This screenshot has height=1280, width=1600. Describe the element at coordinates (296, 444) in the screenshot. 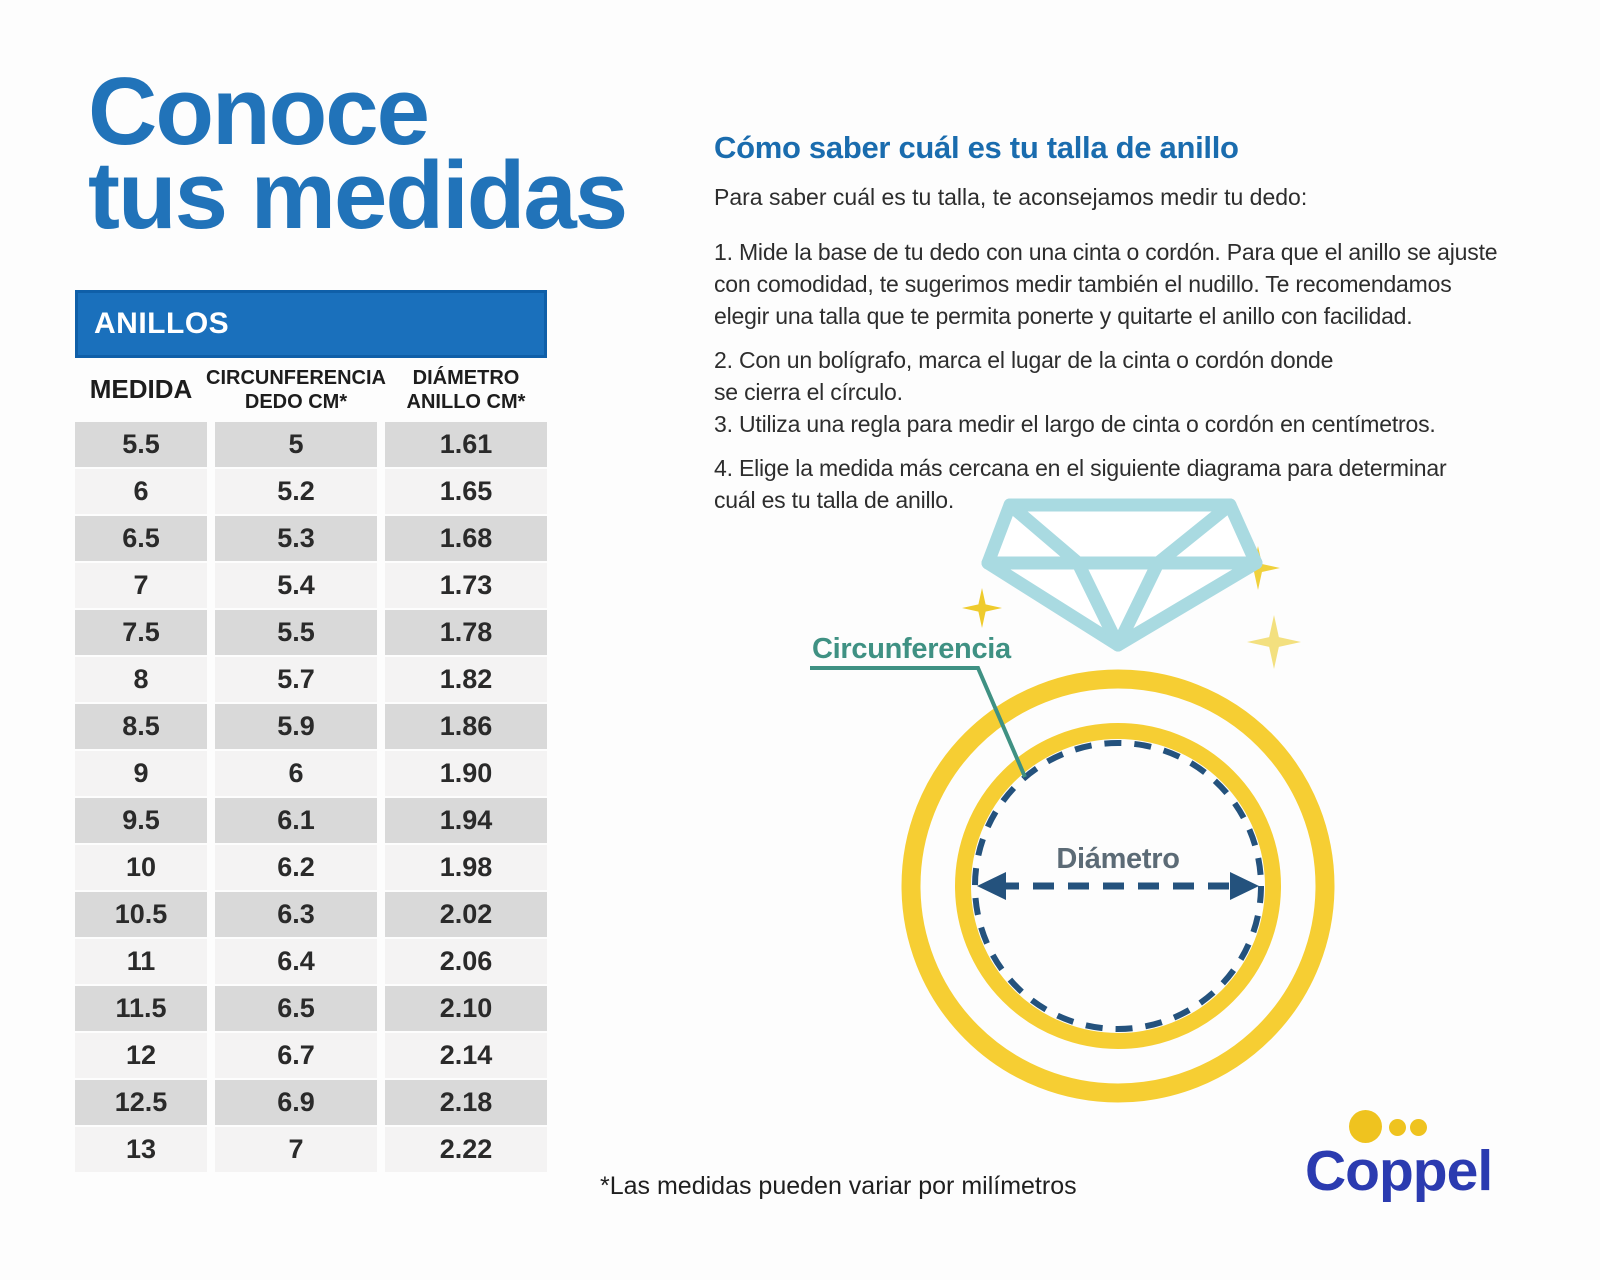

I see `table-cell: 5` at that location.